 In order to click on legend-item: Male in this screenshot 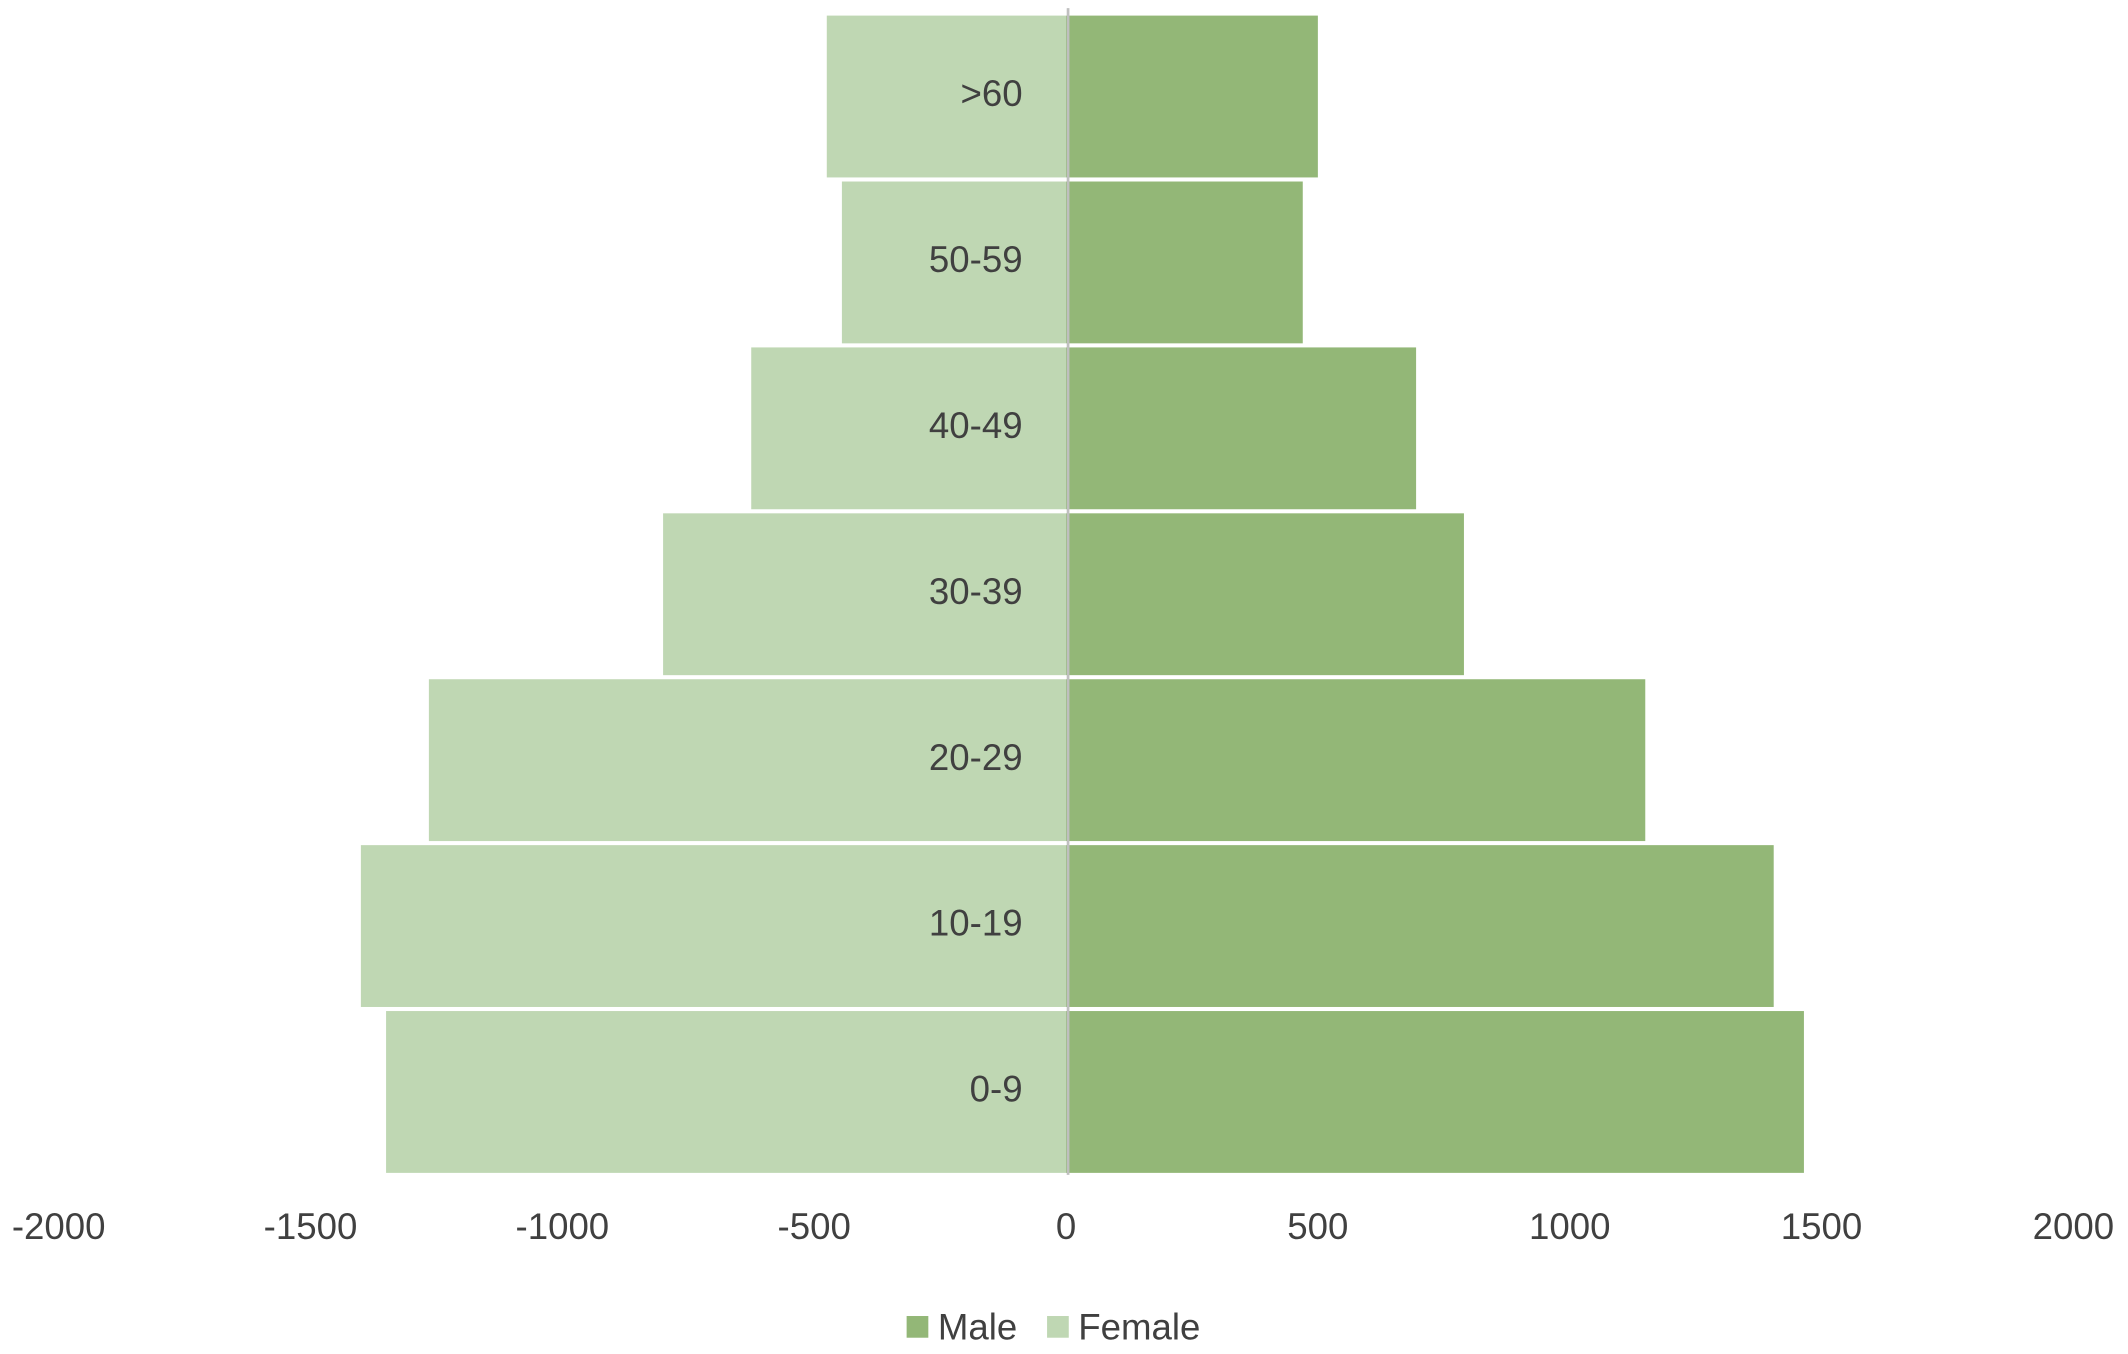, I will do `click(961, 1326)`.